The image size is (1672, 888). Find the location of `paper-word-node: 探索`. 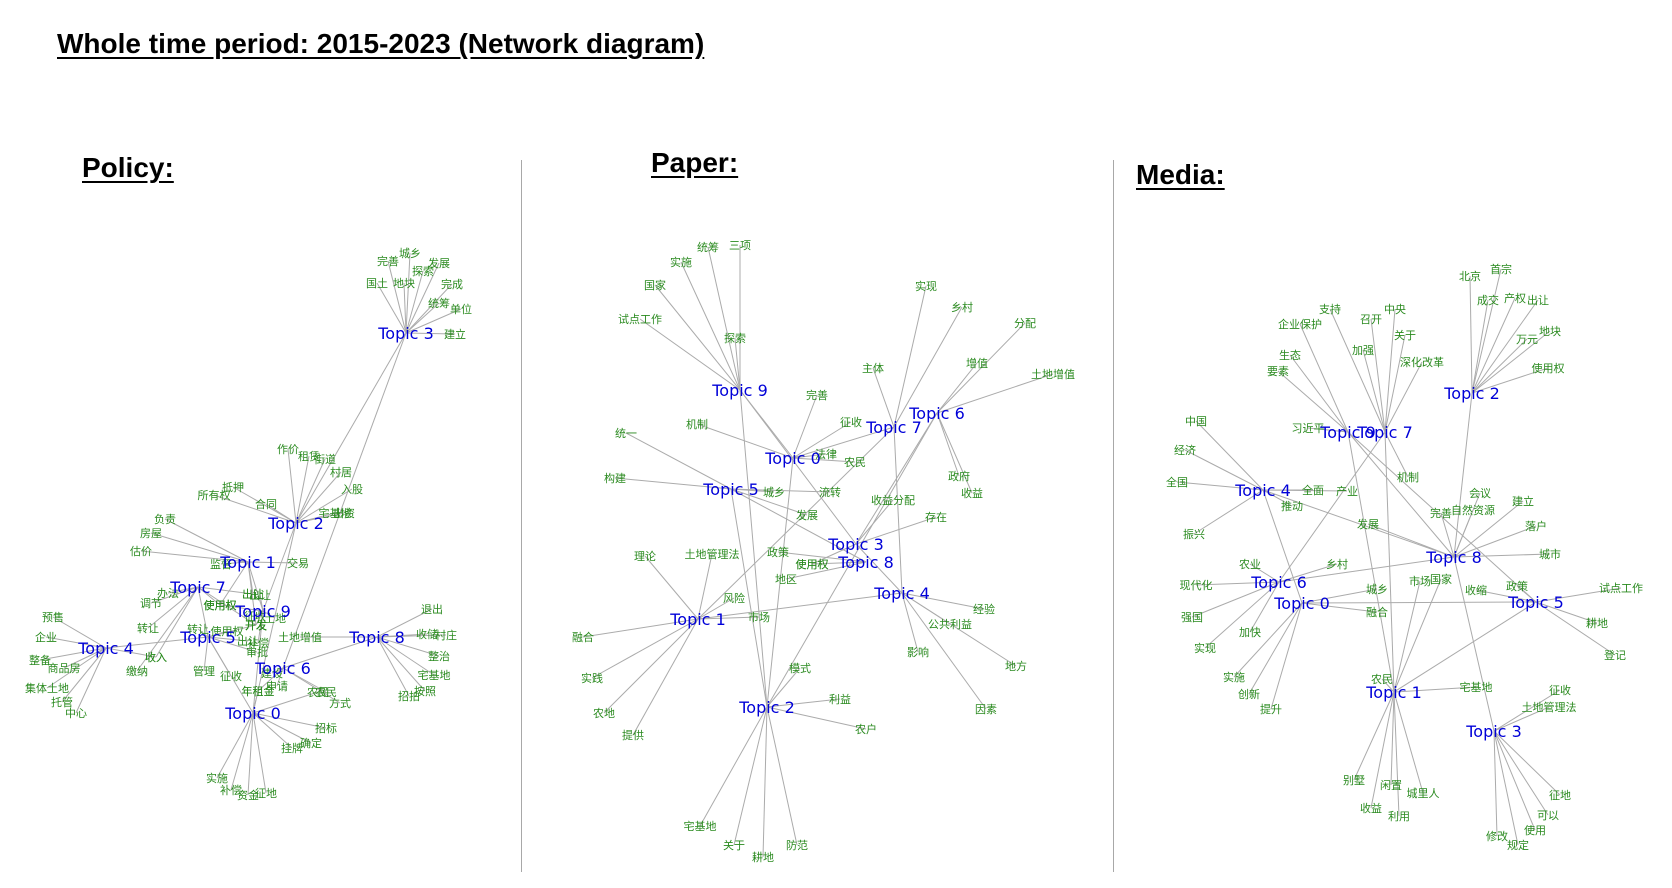

paper-word-node: 探索 is located at coordinates (735, 338).